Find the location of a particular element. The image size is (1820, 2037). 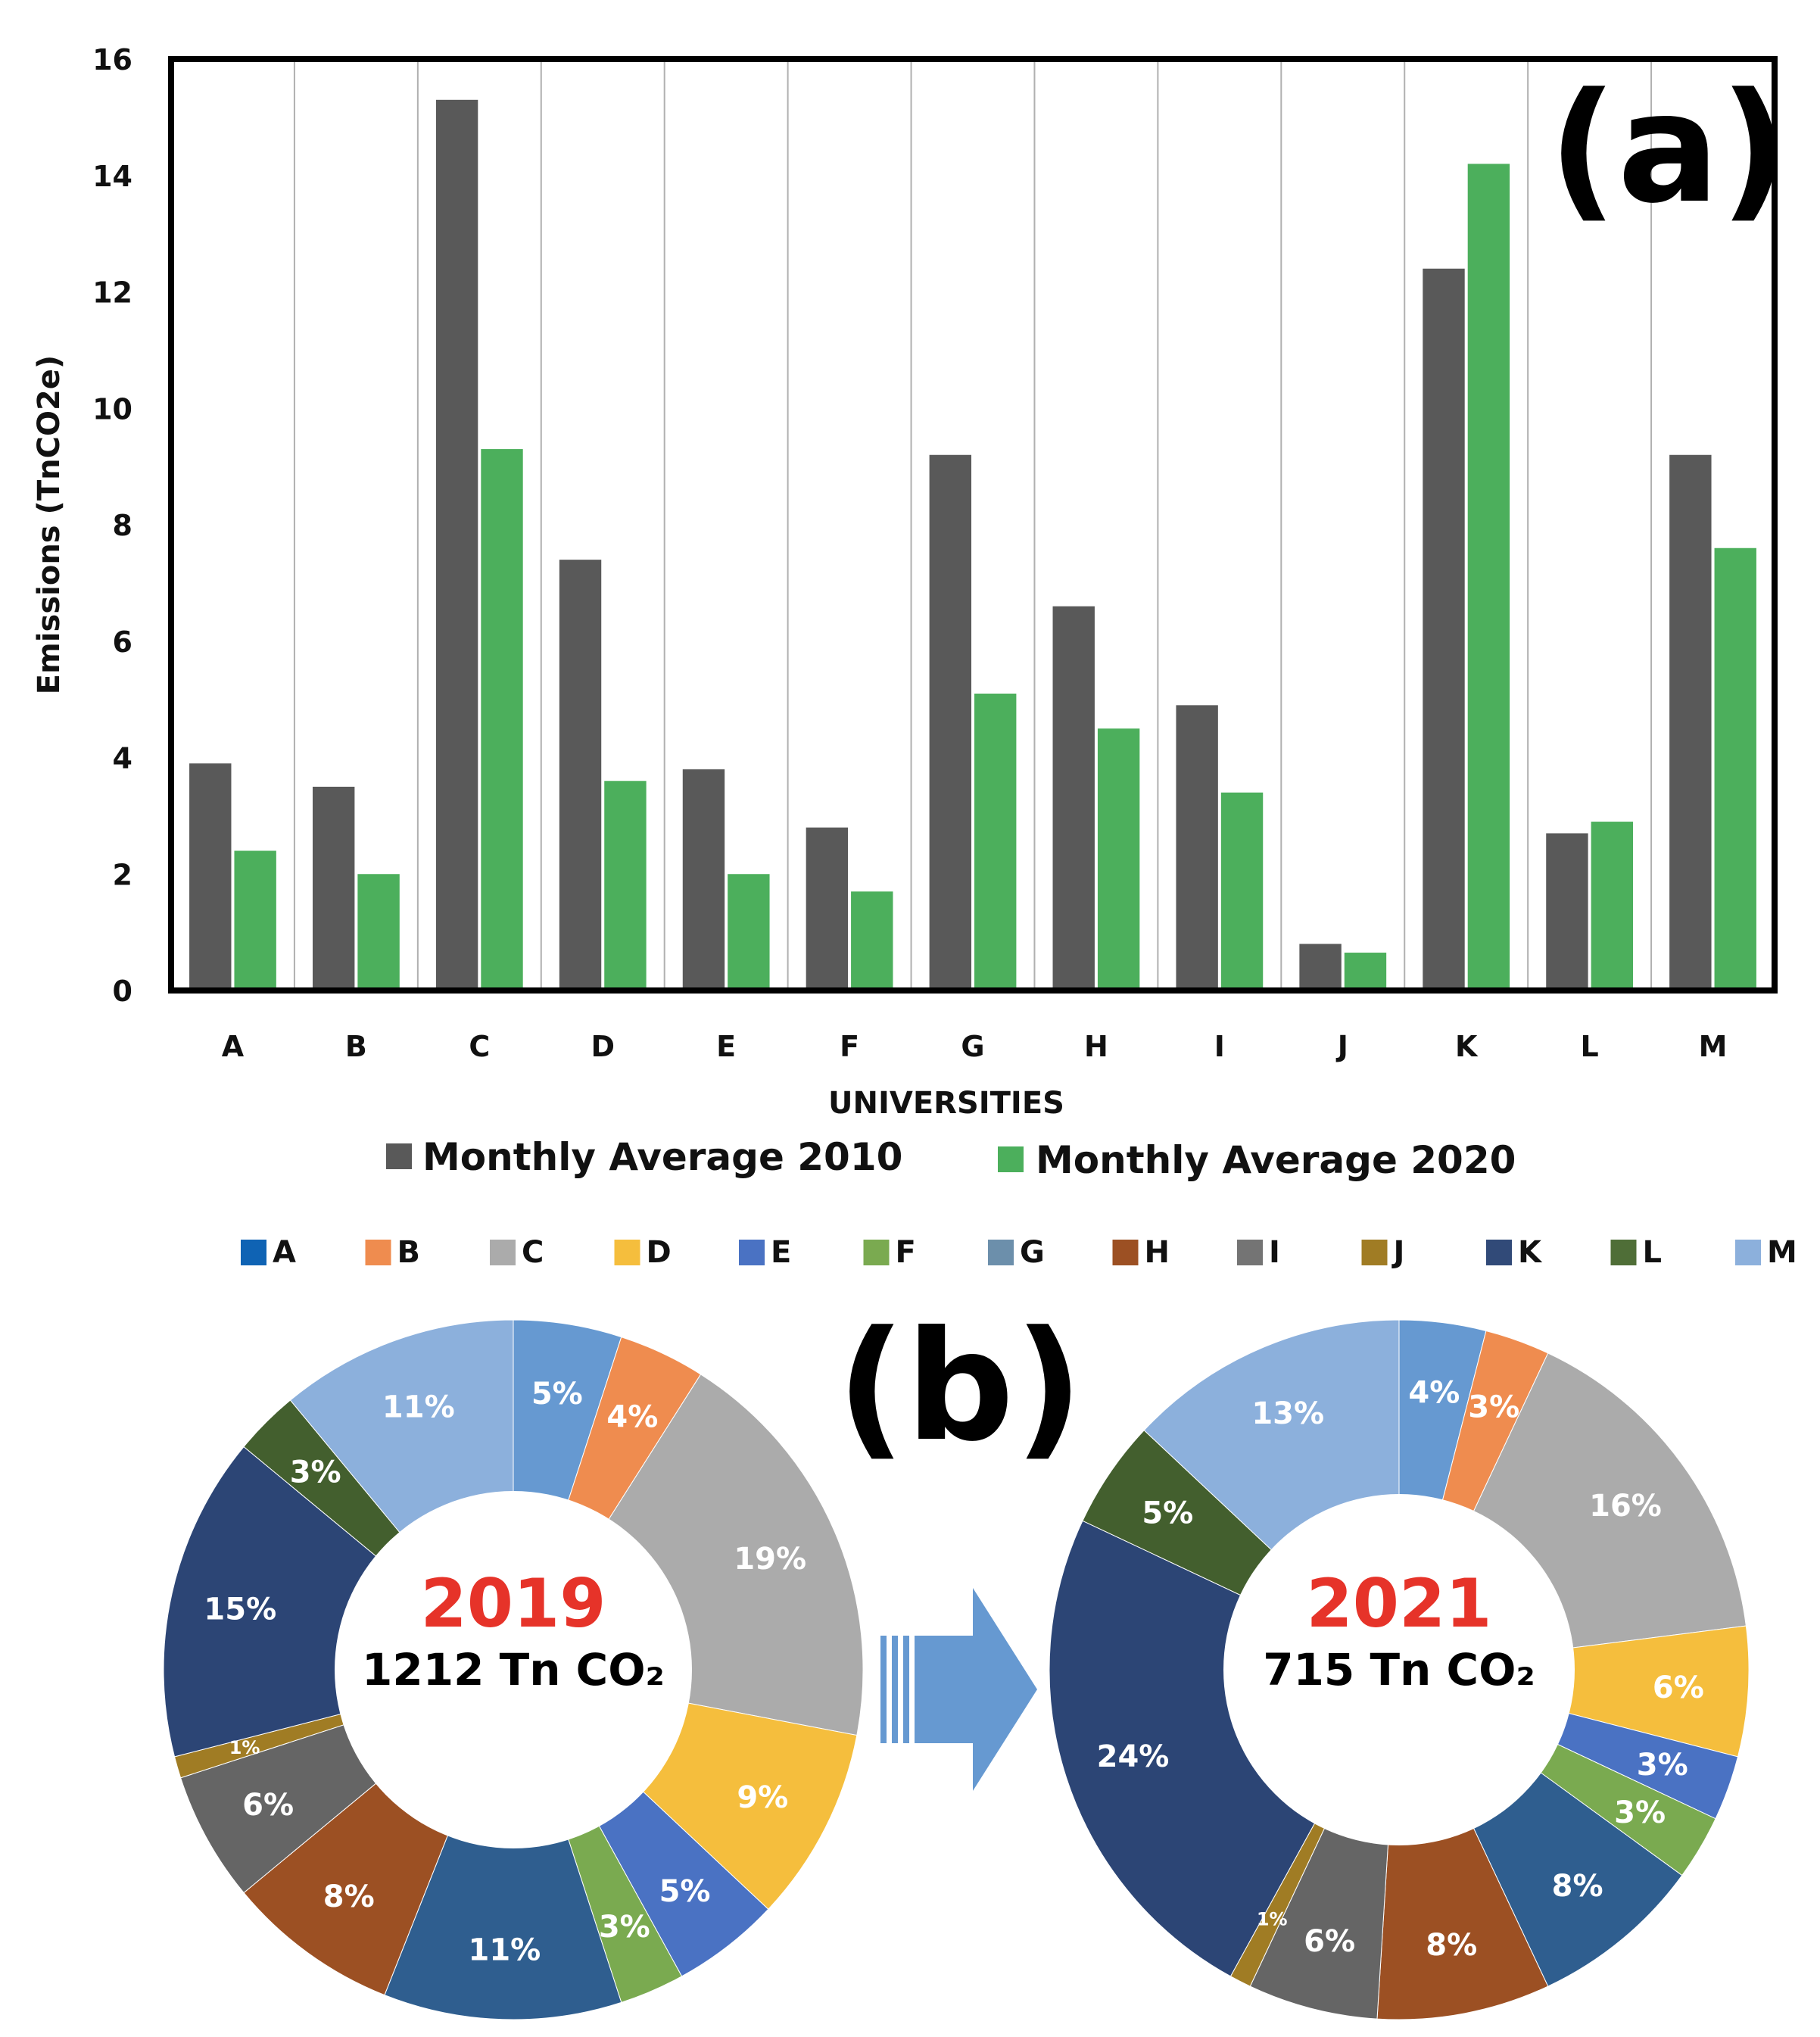

x-tick-label-H: H is located at coordinates (1096, 1046).